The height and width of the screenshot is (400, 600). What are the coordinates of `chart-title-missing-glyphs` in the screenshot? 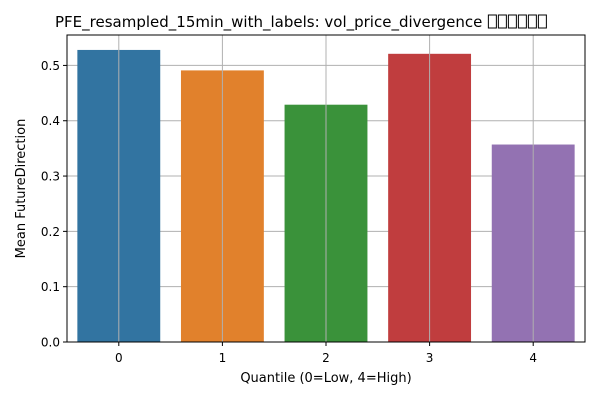 It's located at (517, 21).